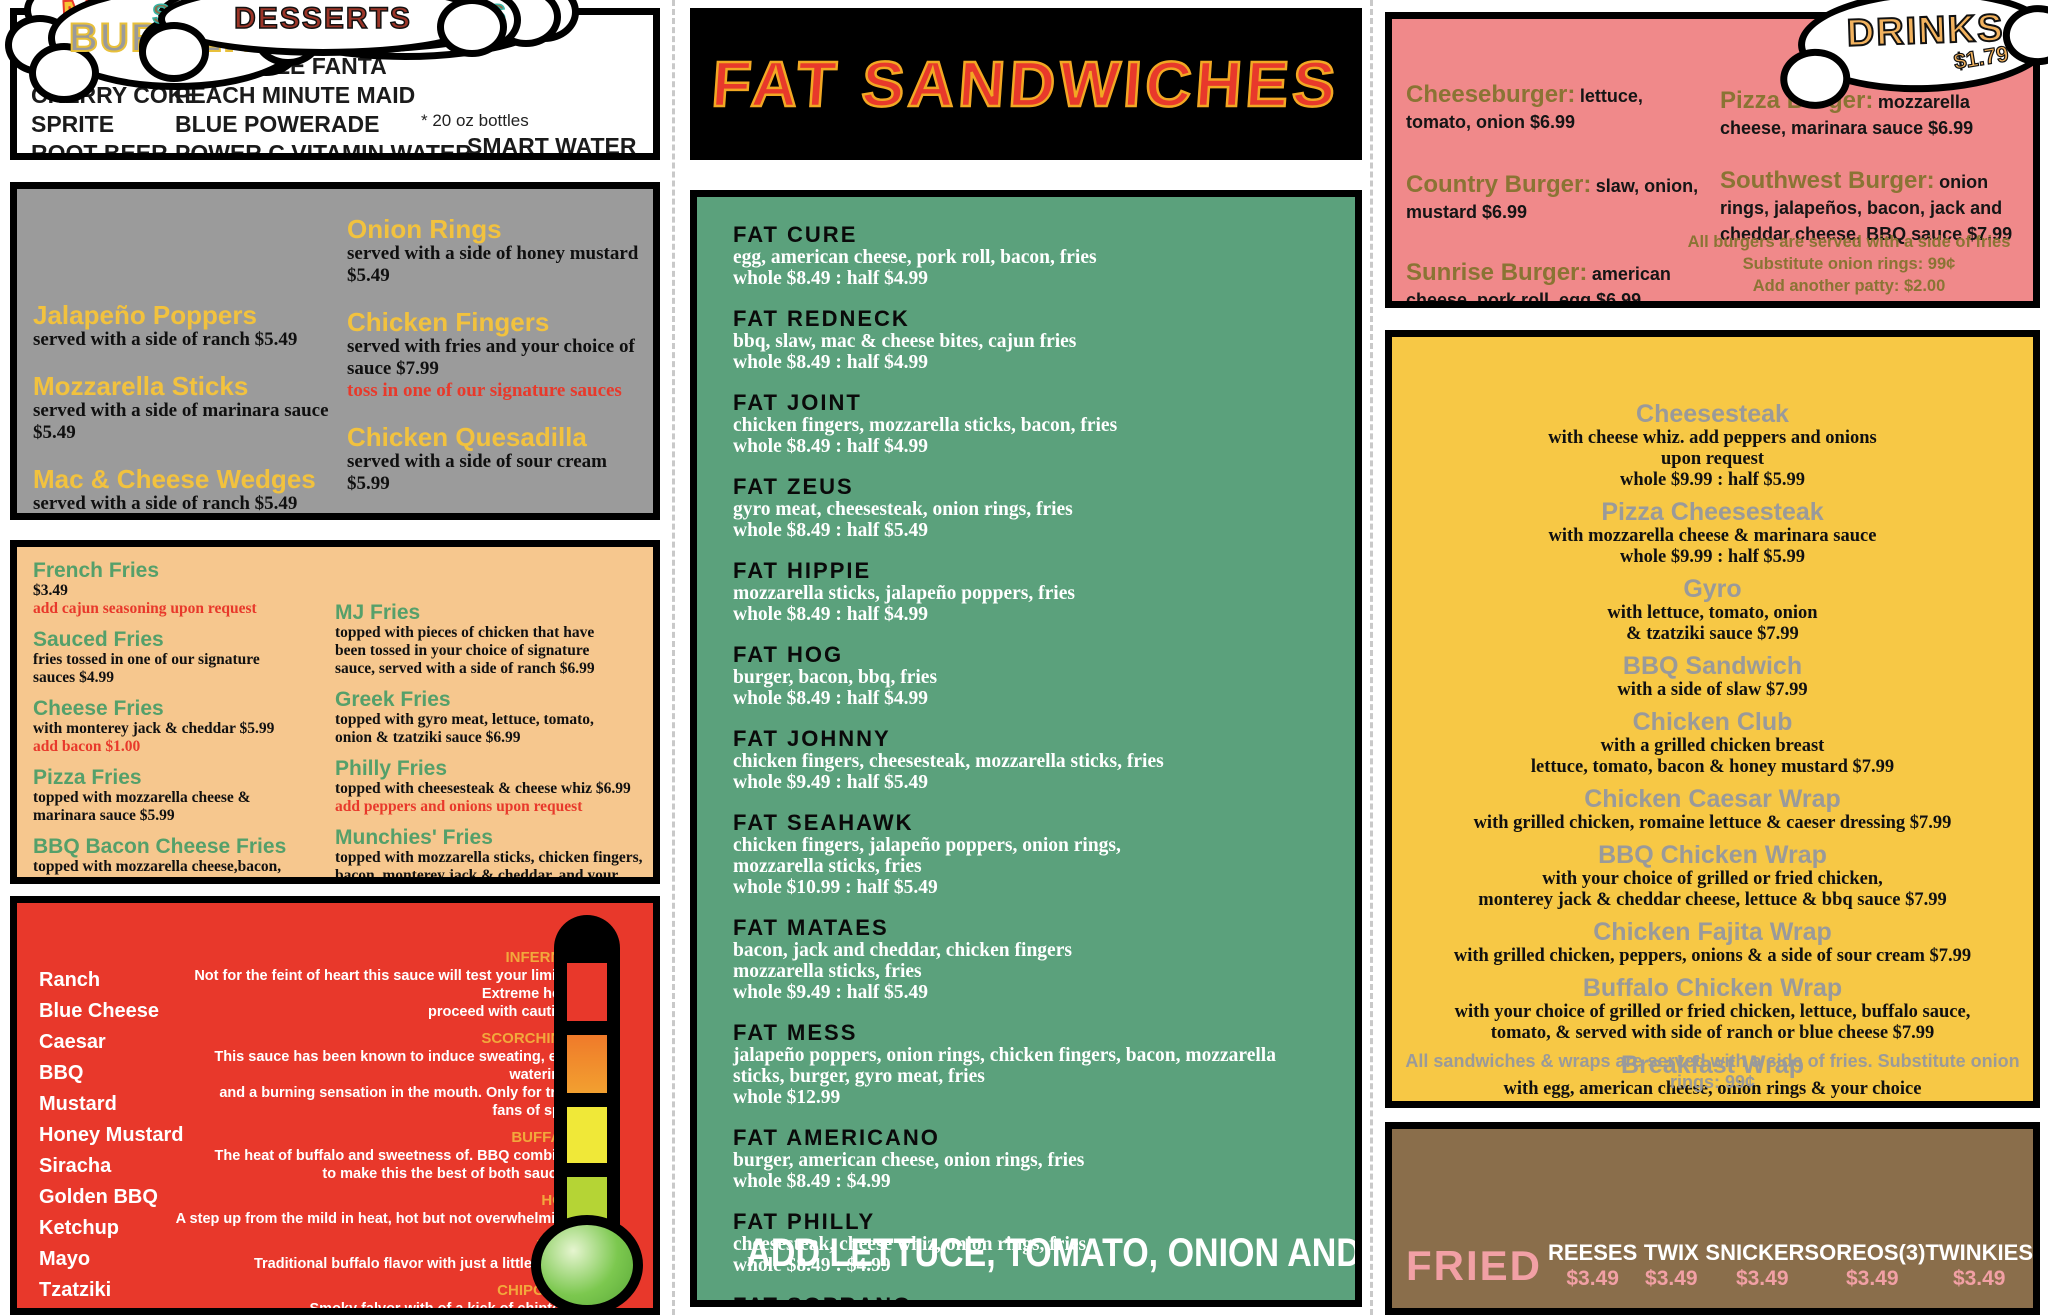  I want to click on item-name: Chicken Quesadilla, so click(467, 437).